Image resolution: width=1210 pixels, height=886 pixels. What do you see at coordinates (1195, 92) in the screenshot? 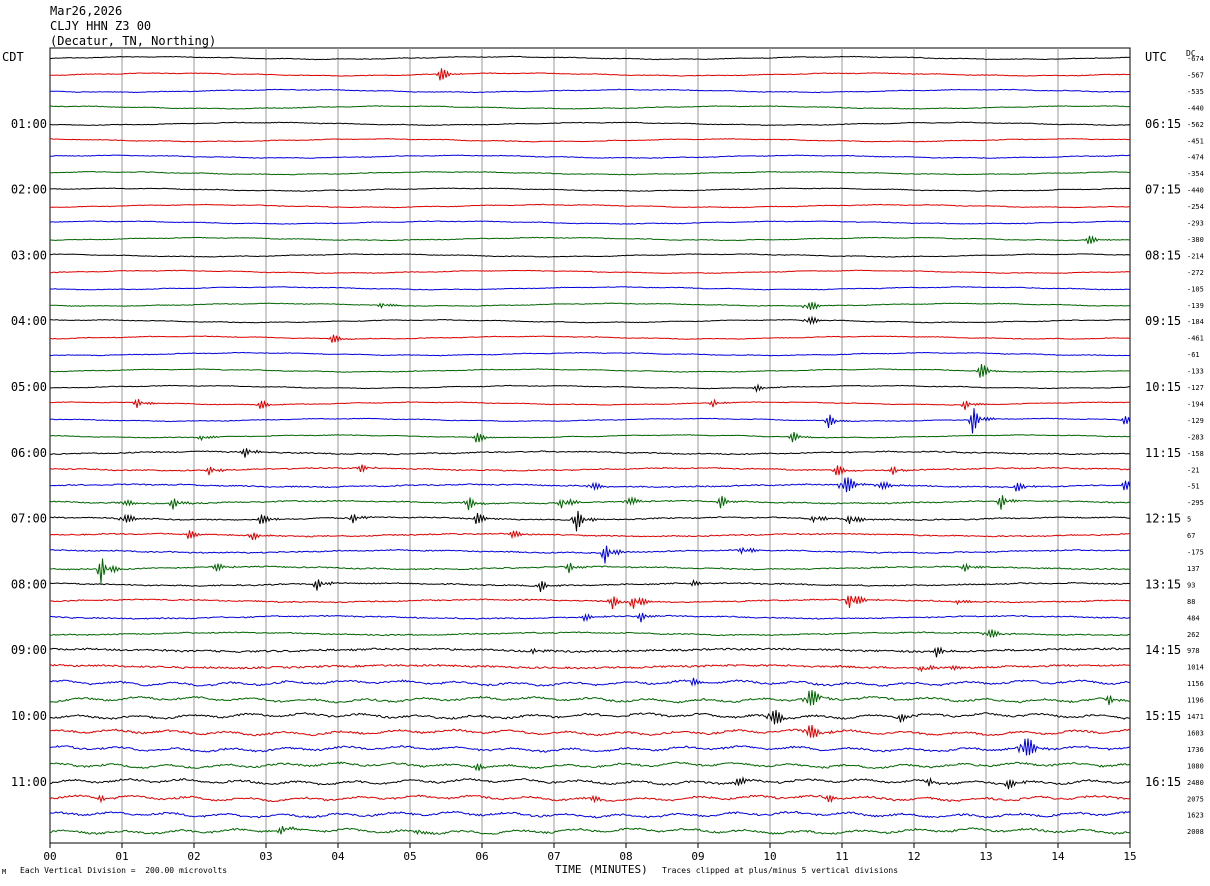
I see `dc-offset-label: -535` at bounding box center [1195, 92].